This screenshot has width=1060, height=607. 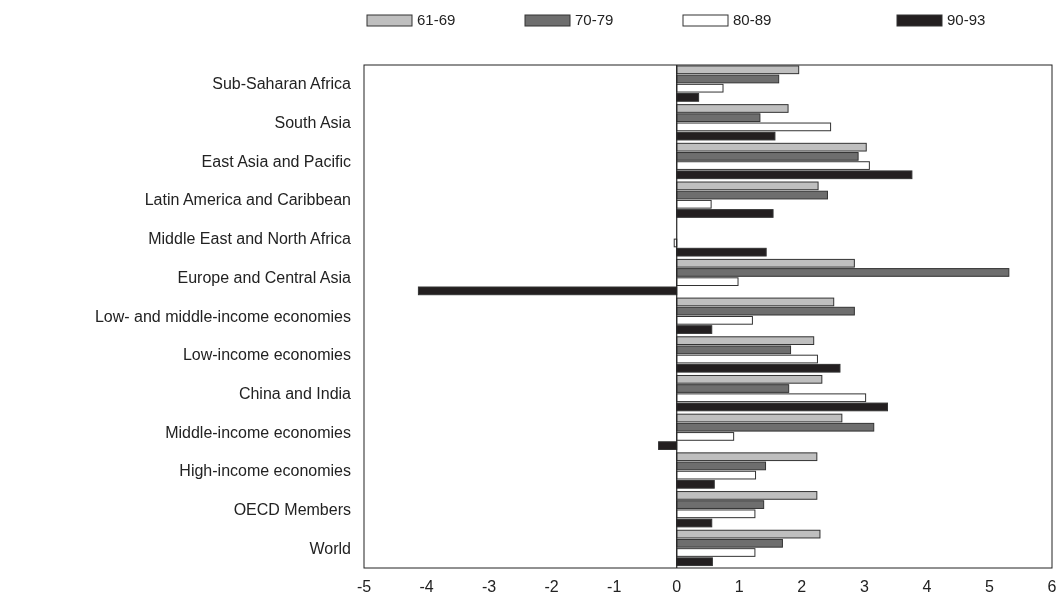 I want to click on x-tick-label: -1, so click(x=614, y=586).